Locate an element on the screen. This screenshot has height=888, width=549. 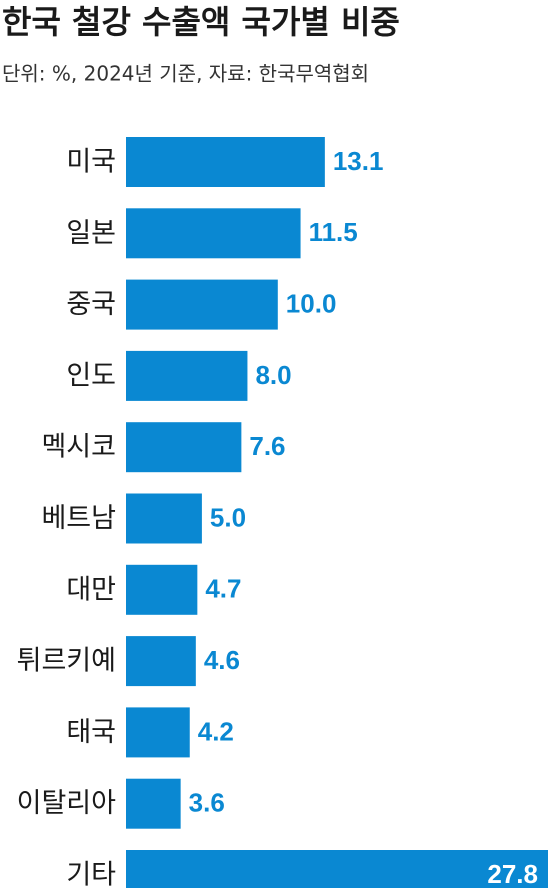
chart-subtitle: 단위: %, 2024년 기준, 자료: 한국무역협회 is located at coordinates (185, 74).